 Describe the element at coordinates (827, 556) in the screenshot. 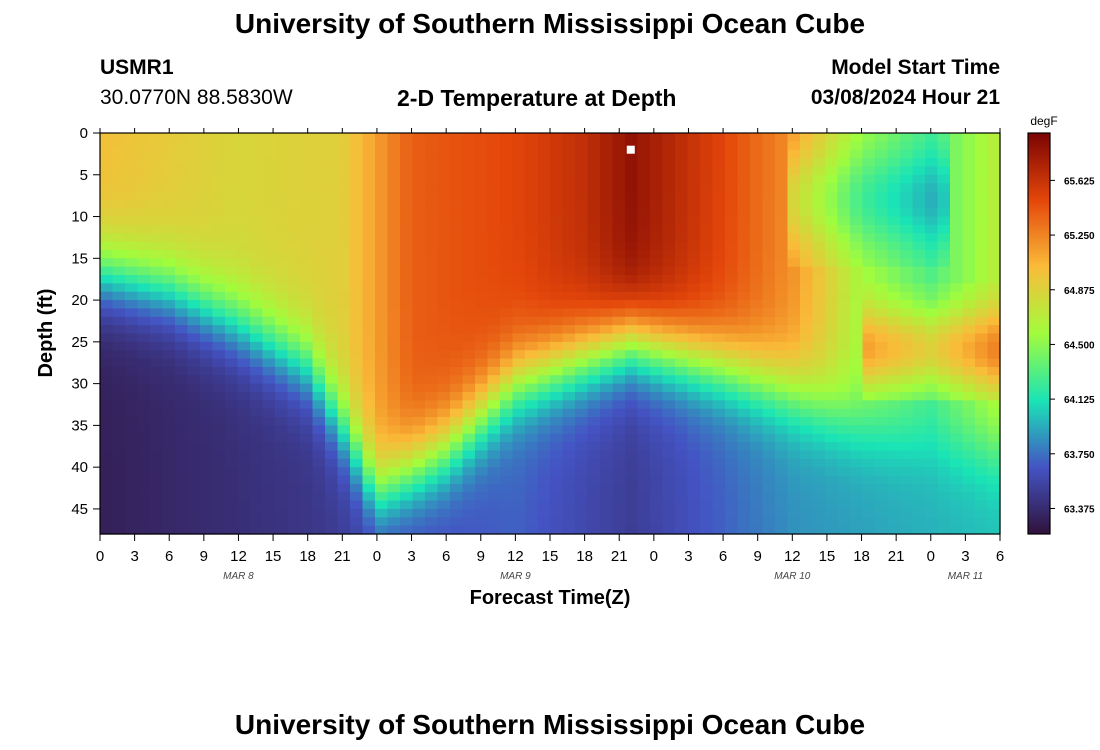

I see `x-tick-label: 15` at that location.